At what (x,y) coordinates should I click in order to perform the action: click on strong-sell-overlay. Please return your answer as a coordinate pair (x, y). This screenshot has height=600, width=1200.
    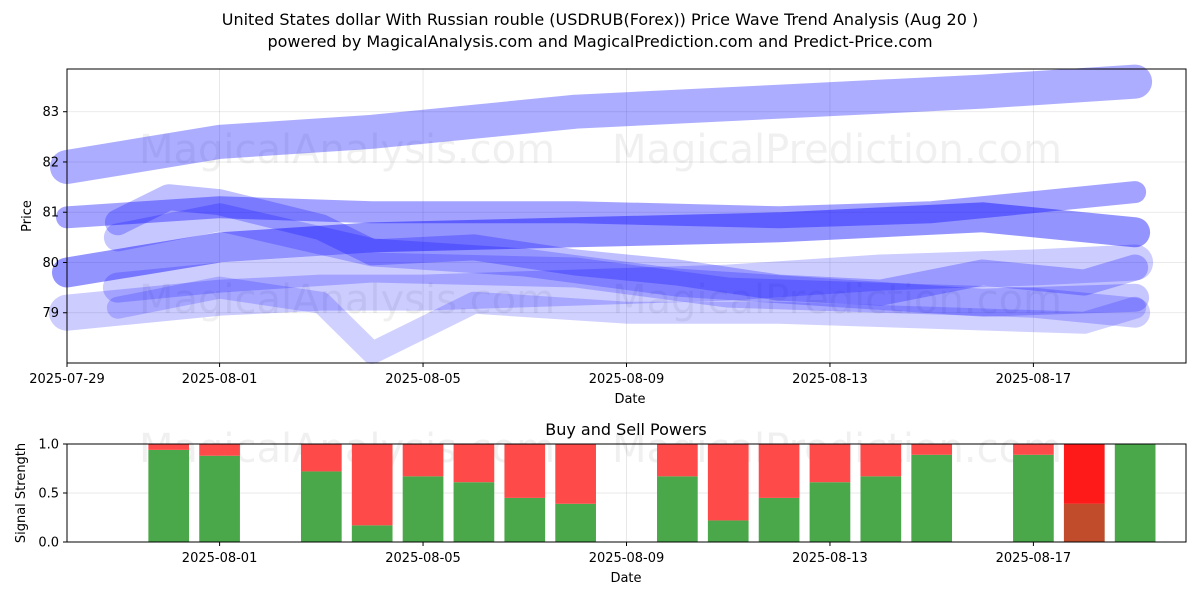
    Looking at the image, I should click on (1084, 522).